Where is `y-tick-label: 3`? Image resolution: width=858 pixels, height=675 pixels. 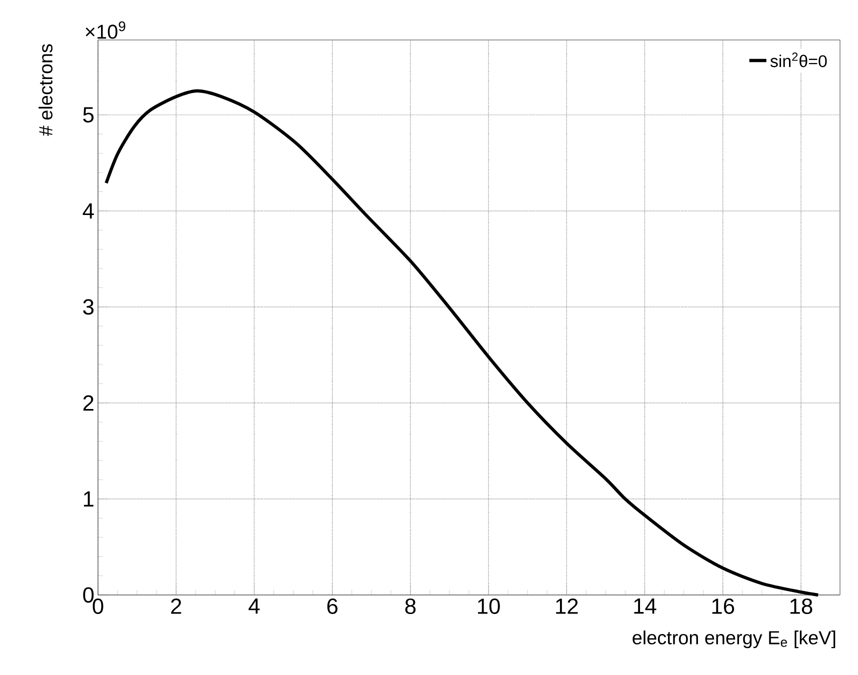 y-tick-label: 3 is located at coordinates (88, 307).